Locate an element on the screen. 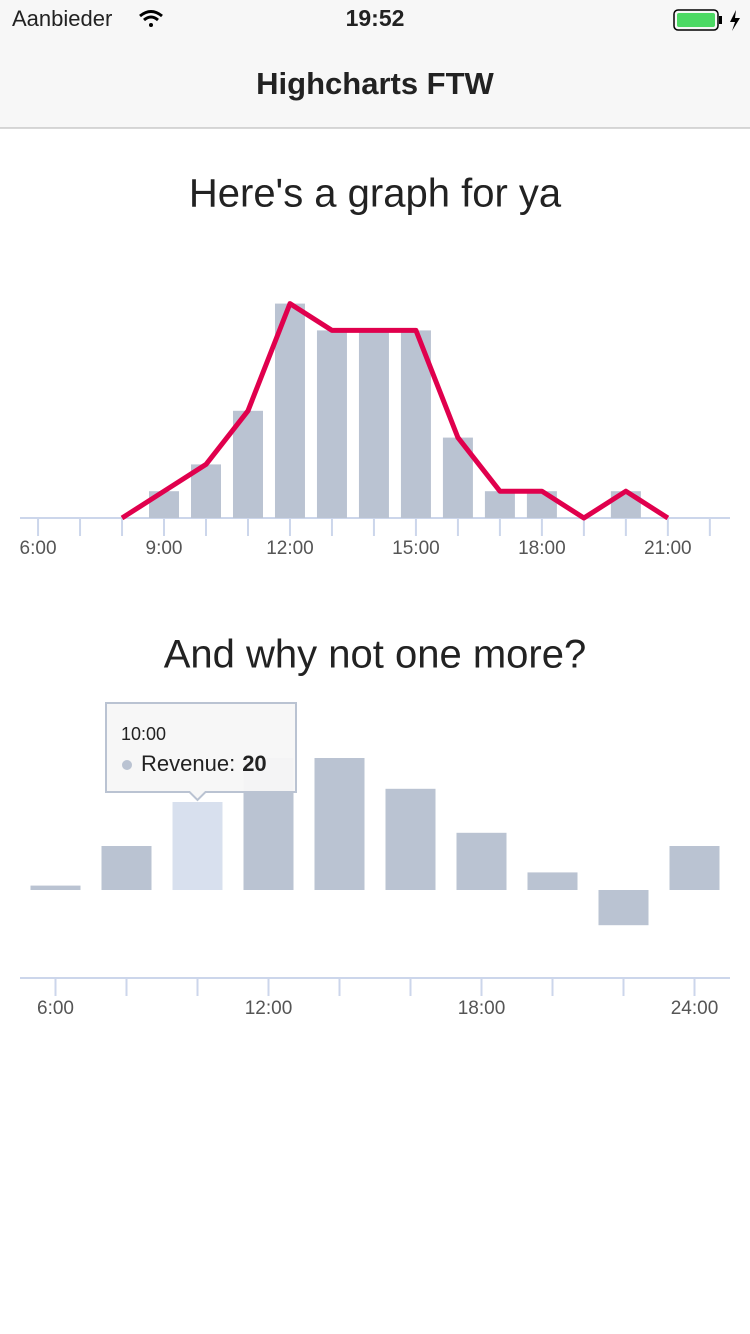 The width and height of the screenshot is (750, 1334). tooltip-label: Revenue: is located at coordinates (188, 763).